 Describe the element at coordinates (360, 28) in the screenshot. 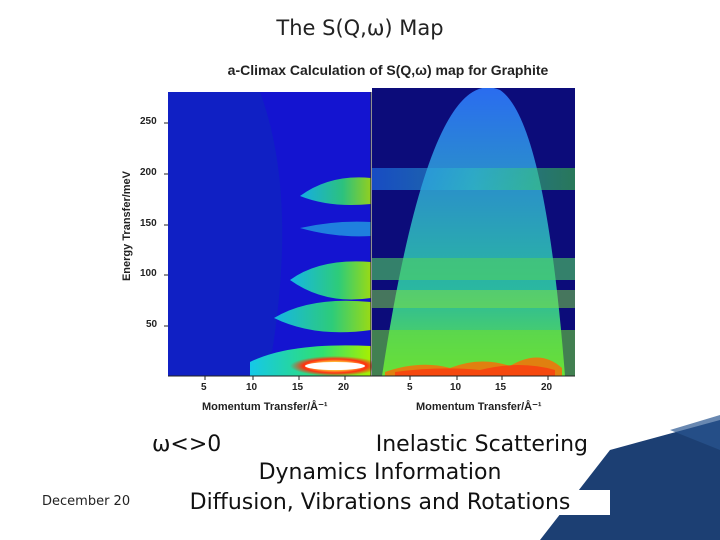

I see `slide-title: The S(Q,ω) Map` at that location.